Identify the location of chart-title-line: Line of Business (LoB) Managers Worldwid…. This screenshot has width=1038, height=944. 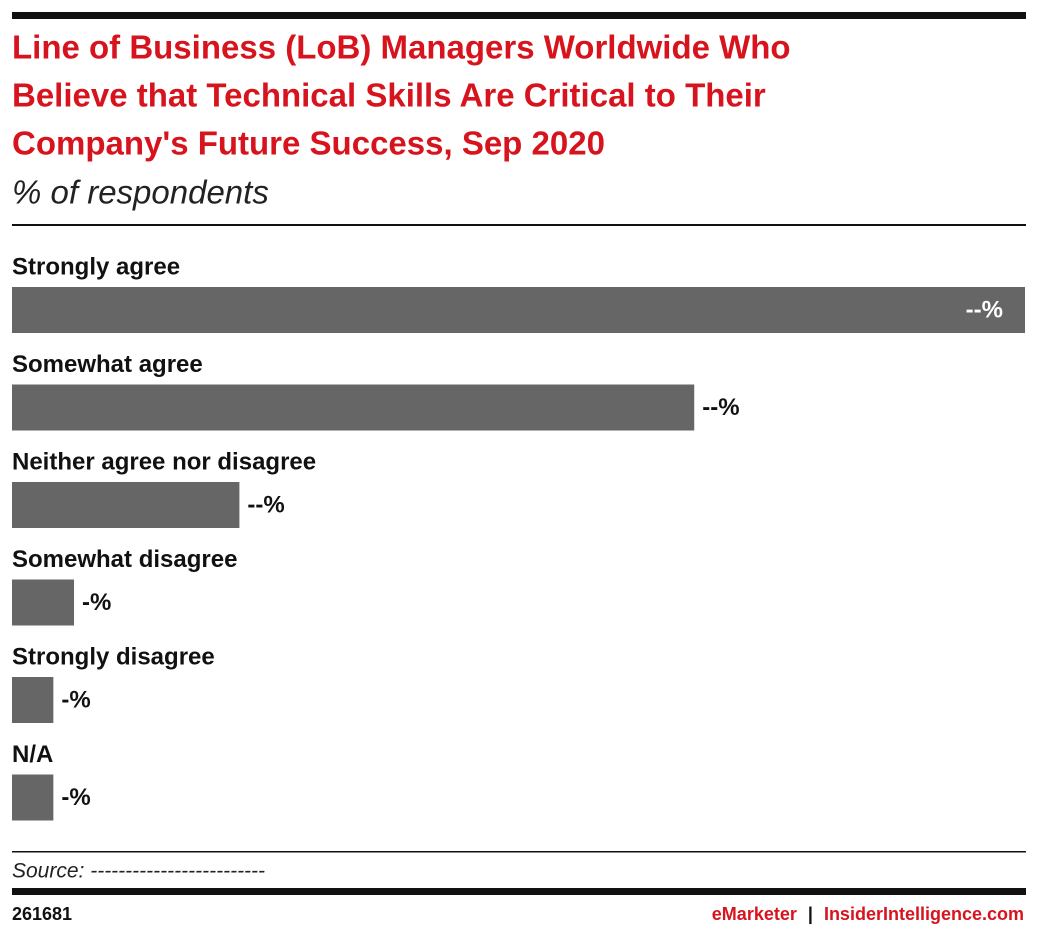
(401, 47).